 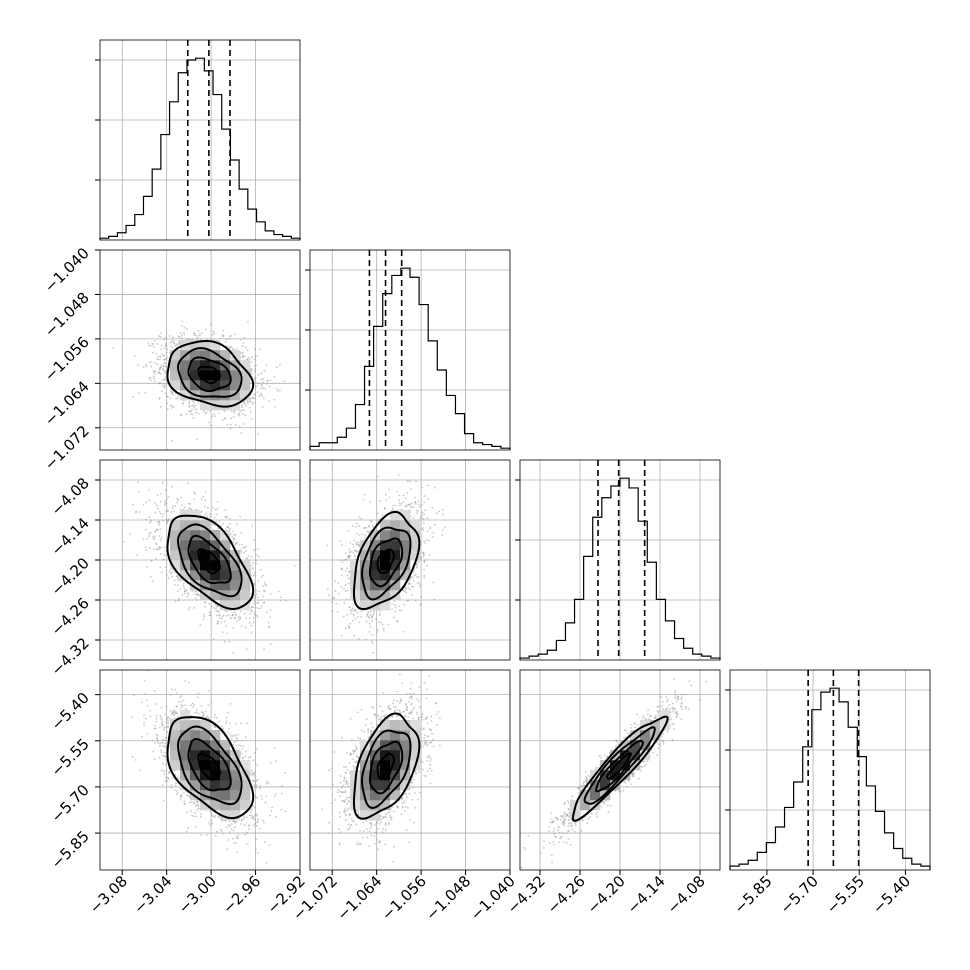 I want to click on histogram-step-line, so click(x=200, y=148).